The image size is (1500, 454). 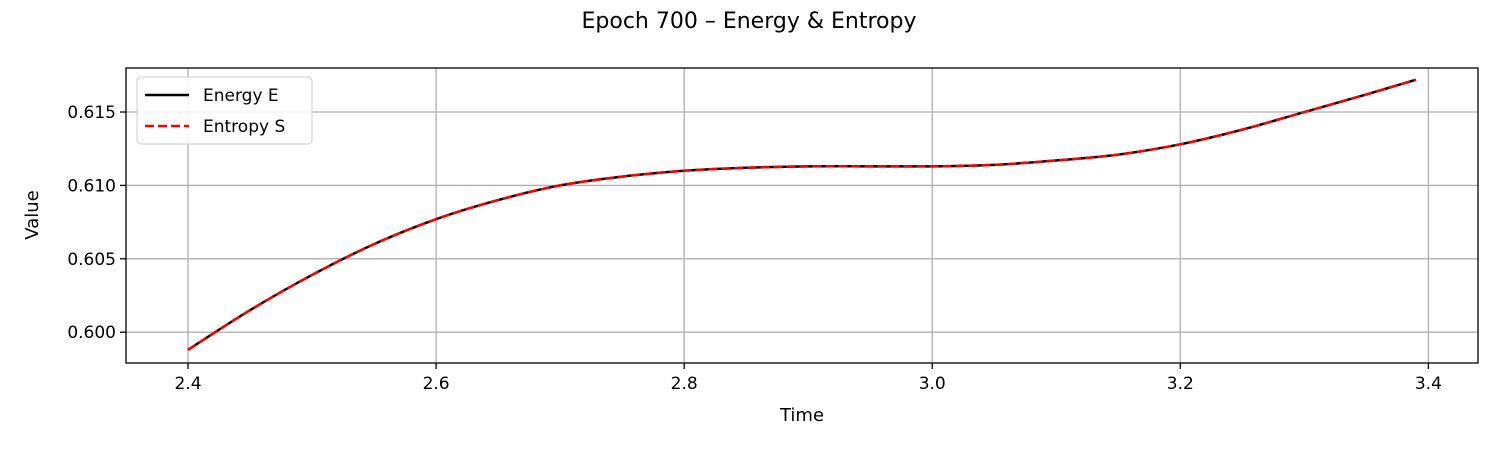 What do you see at coordinates (187, 384) in the screenshot?
I see `x-tick-label: 2.4` at bounding box center [187, 384].